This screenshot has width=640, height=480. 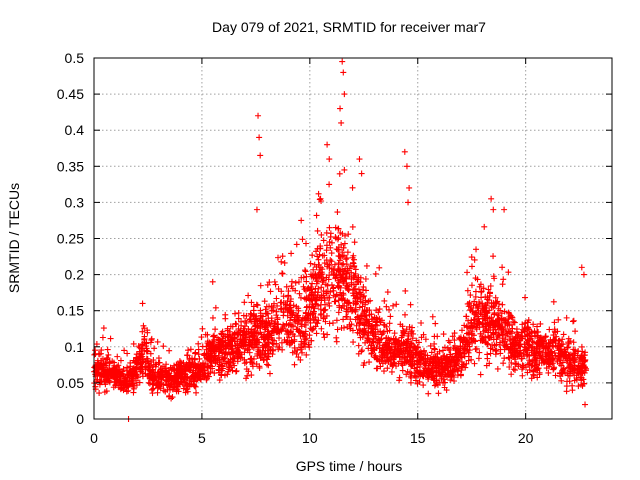 What do you see at coordinates (94, 438) in the screenshot?
I see `x-tick-label: 0` at bounding box center [94, 438].